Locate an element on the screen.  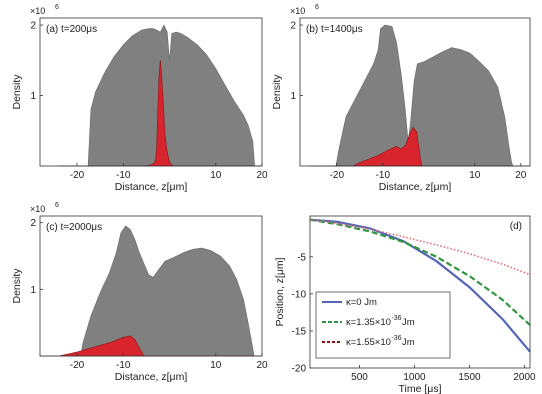
x-tick-label: 2000 is located at coordinates (524, 377).